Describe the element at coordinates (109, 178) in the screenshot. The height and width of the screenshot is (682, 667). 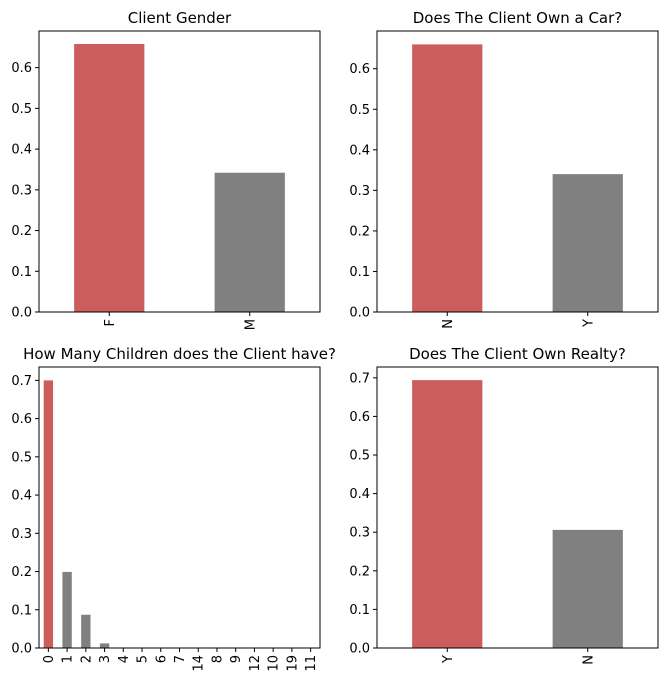
I see `bar-F` at that location.